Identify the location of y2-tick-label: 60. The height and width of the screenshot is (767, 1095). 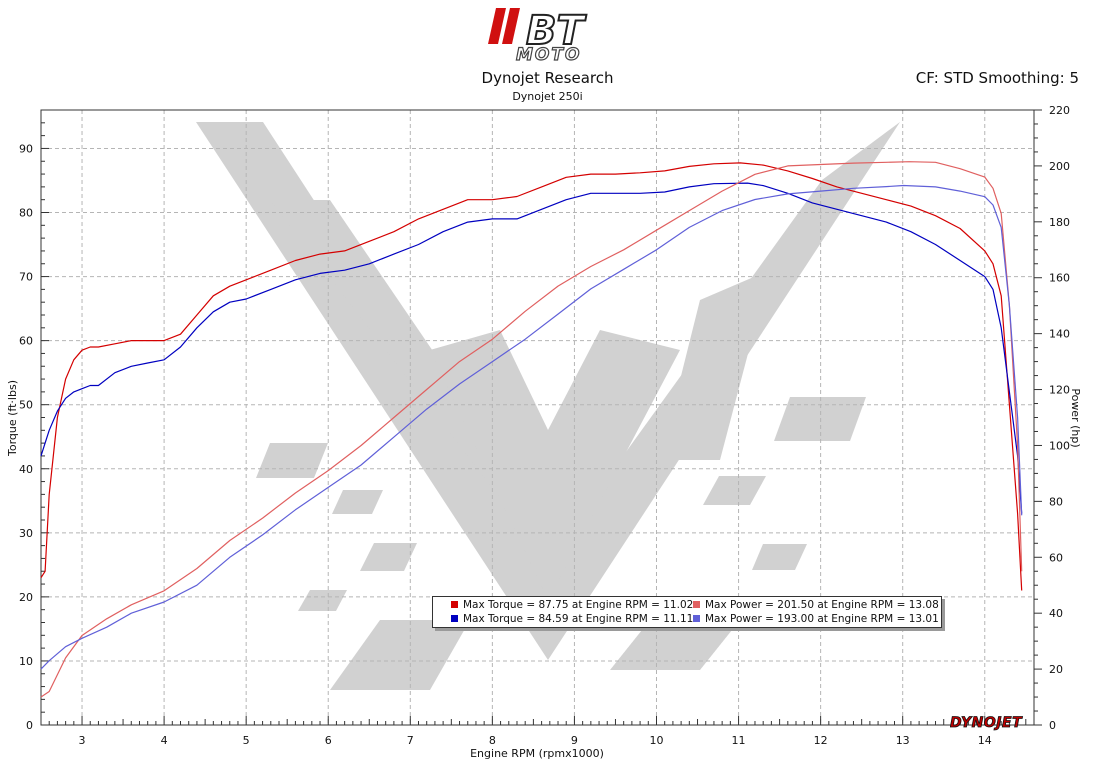
(1056, 557).